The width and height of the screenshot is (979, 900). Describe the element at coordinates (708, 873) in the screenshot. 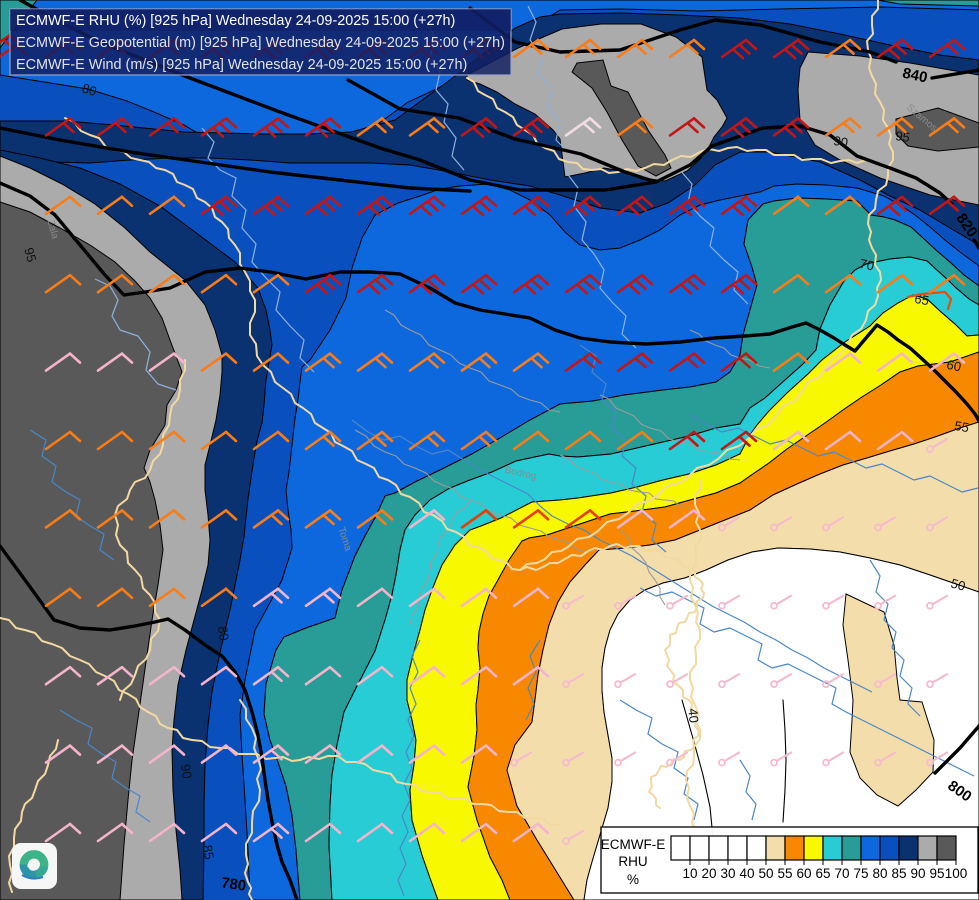

I see `svg-text: 20` at that location.